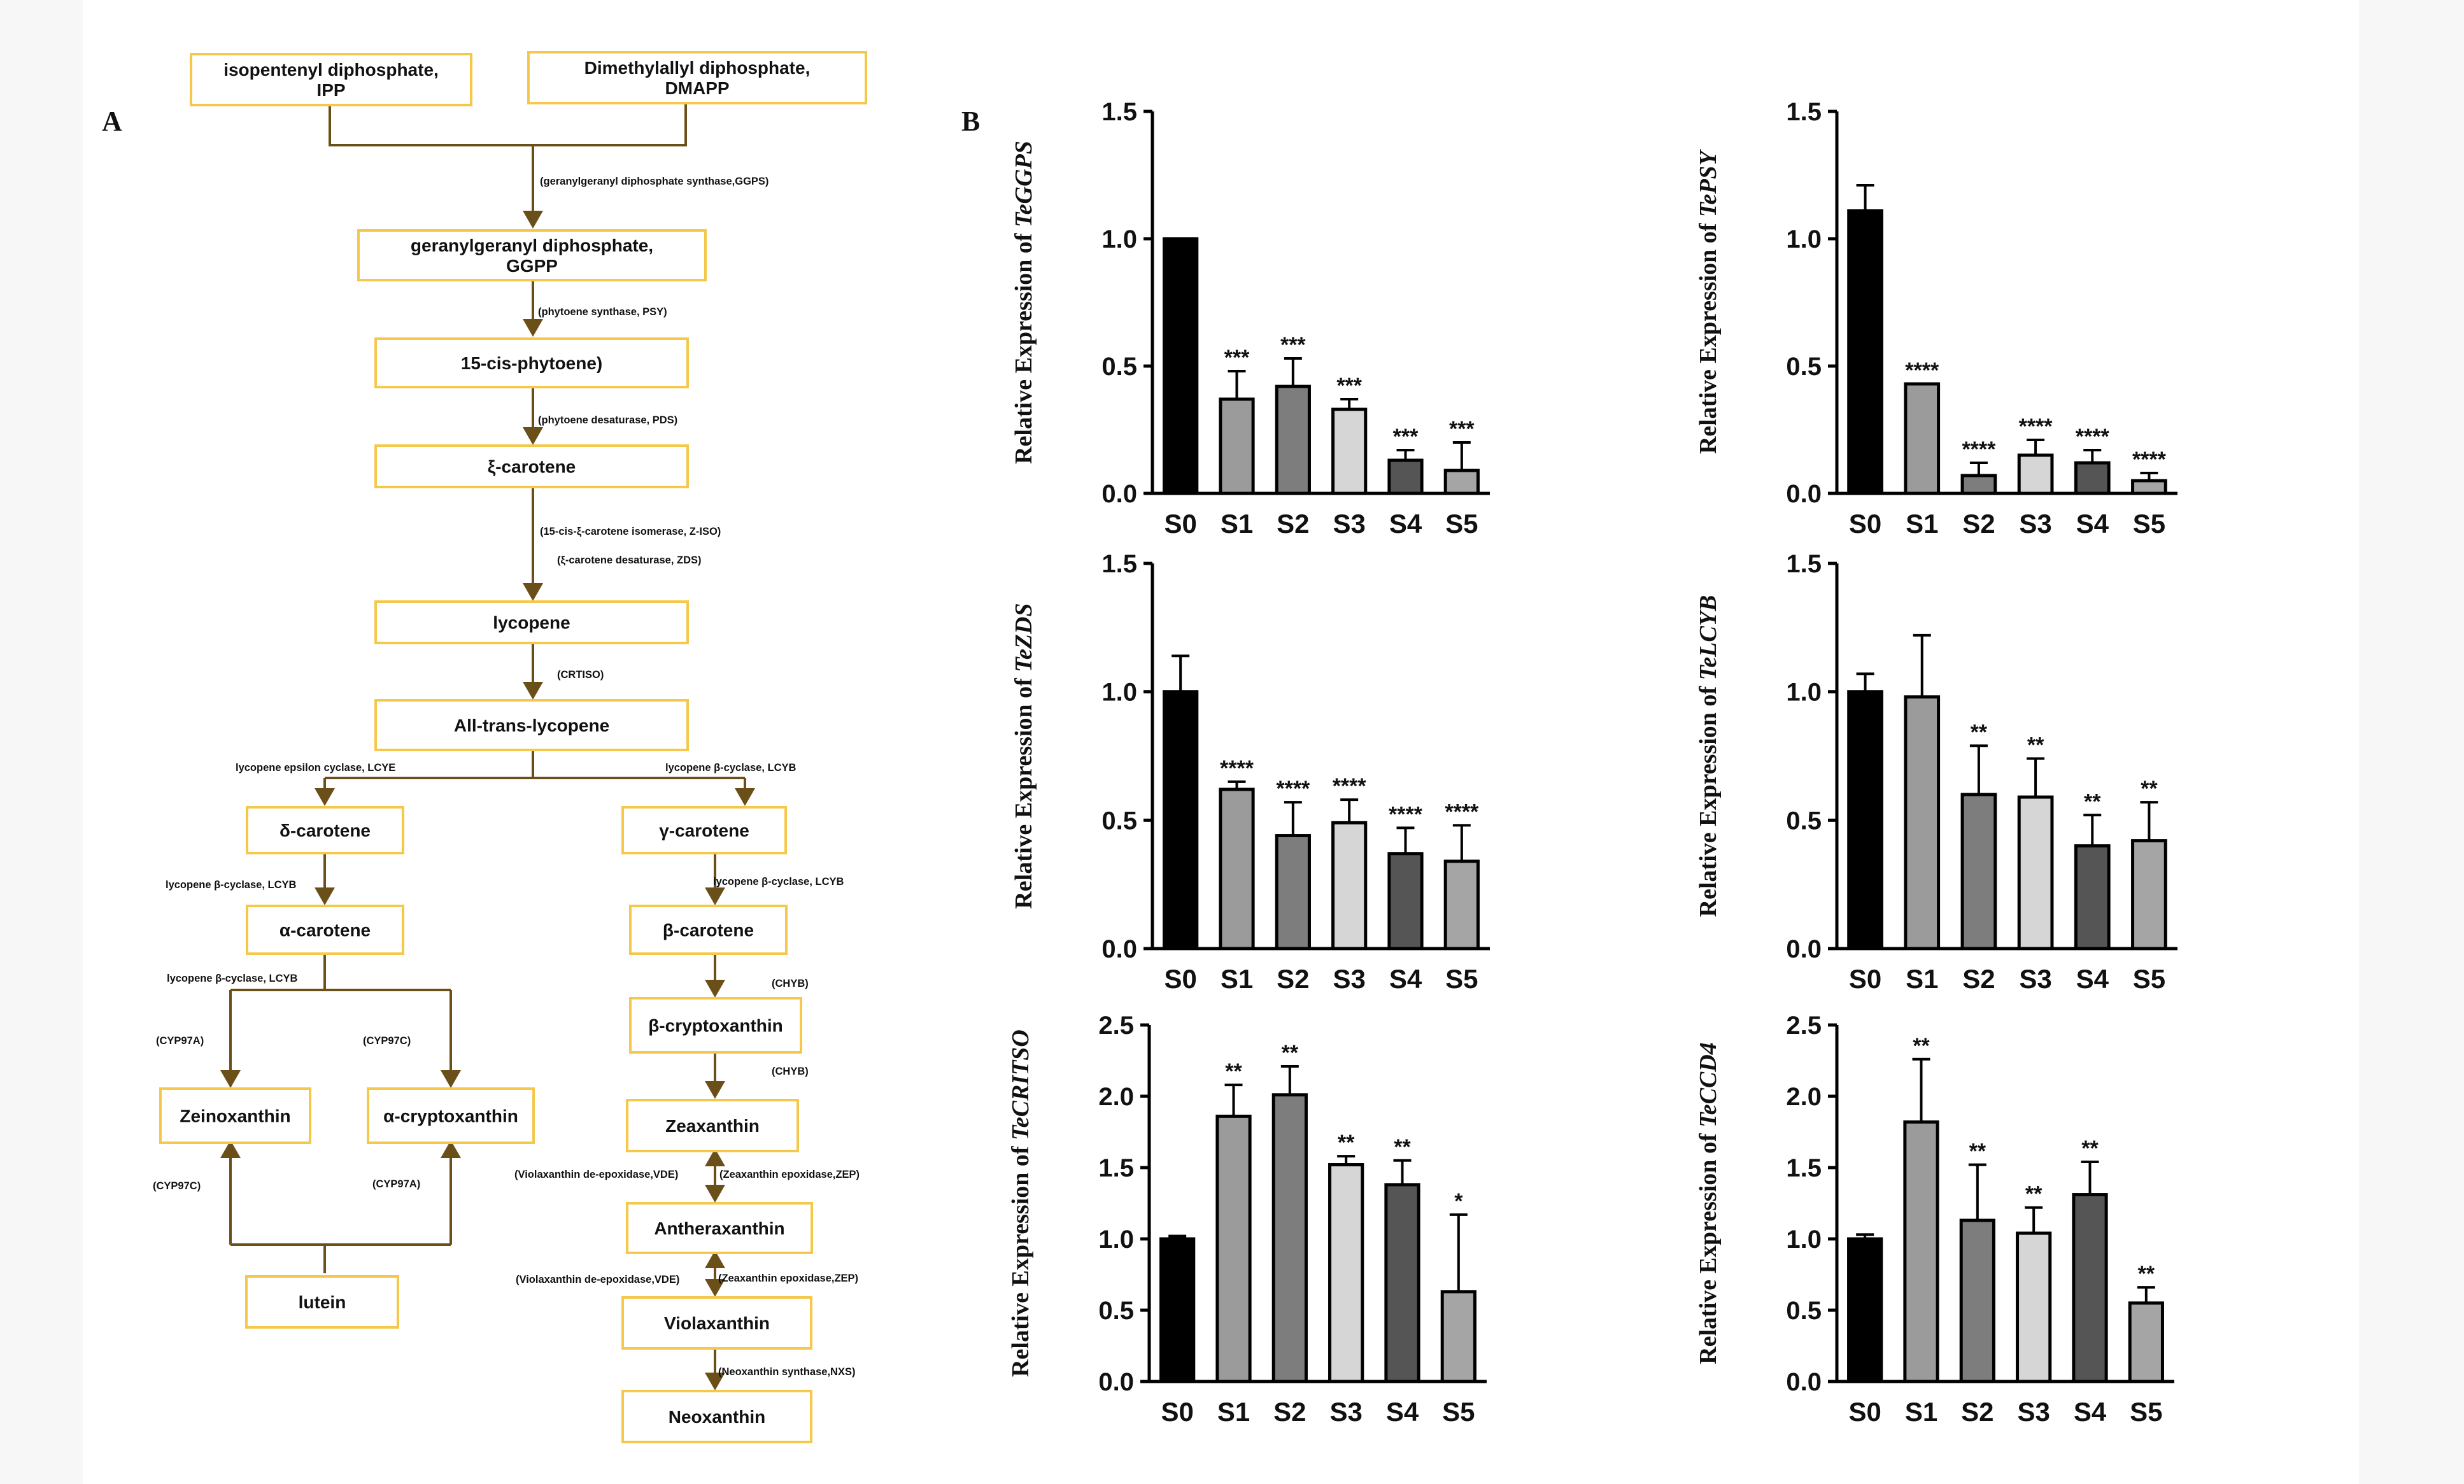 The height and width of the screenshot is (1484, 2464). I want to click on sig-TeCCD4-S2: **, so click(1978, 1152).